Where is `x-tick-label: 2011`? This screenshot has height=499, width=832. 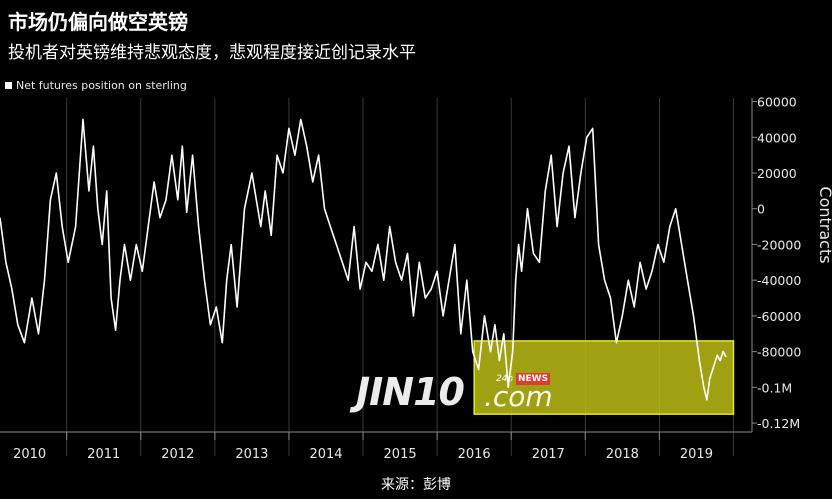
x-tick-label: 2011 is located at coordinates (103, 454).